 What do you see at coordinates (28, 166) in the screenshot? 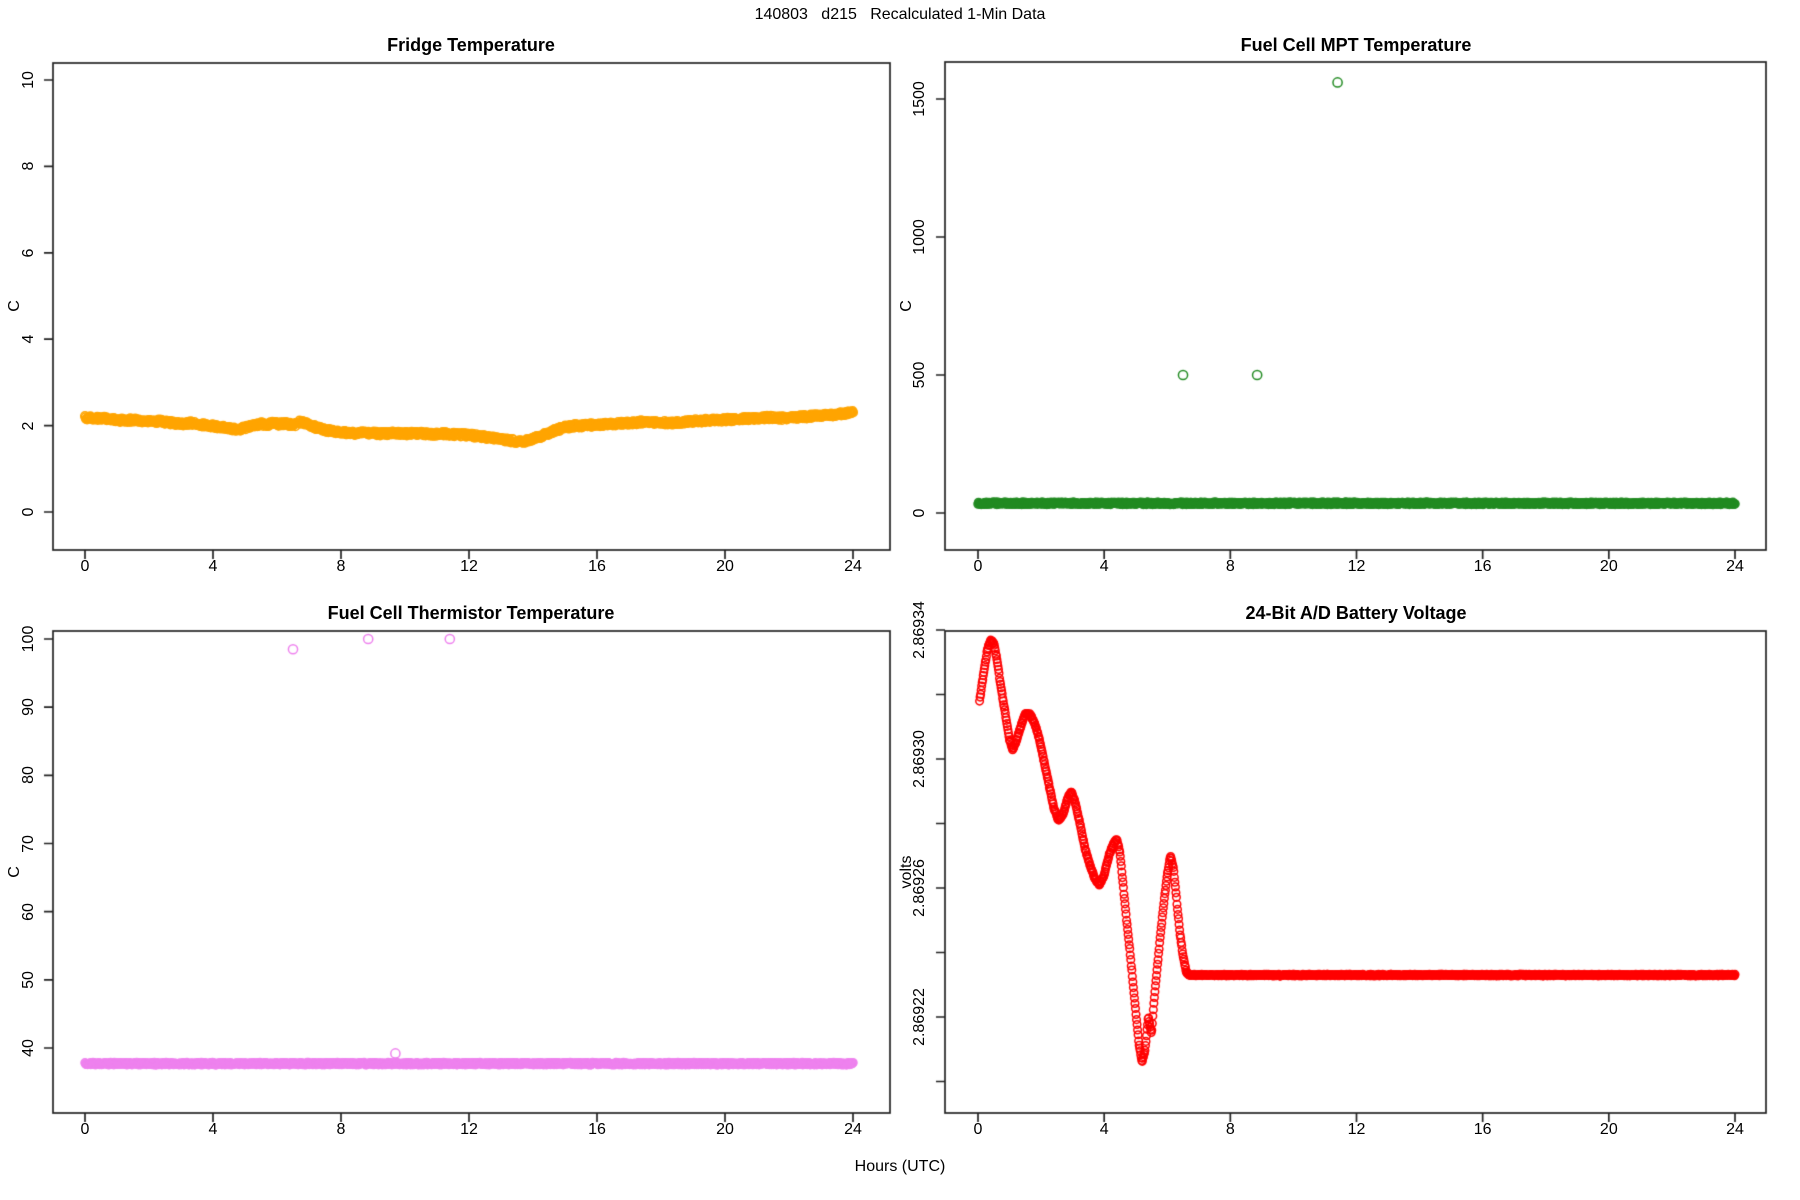
I see `y-tick-label: 8` at bounding box center [28, 166].